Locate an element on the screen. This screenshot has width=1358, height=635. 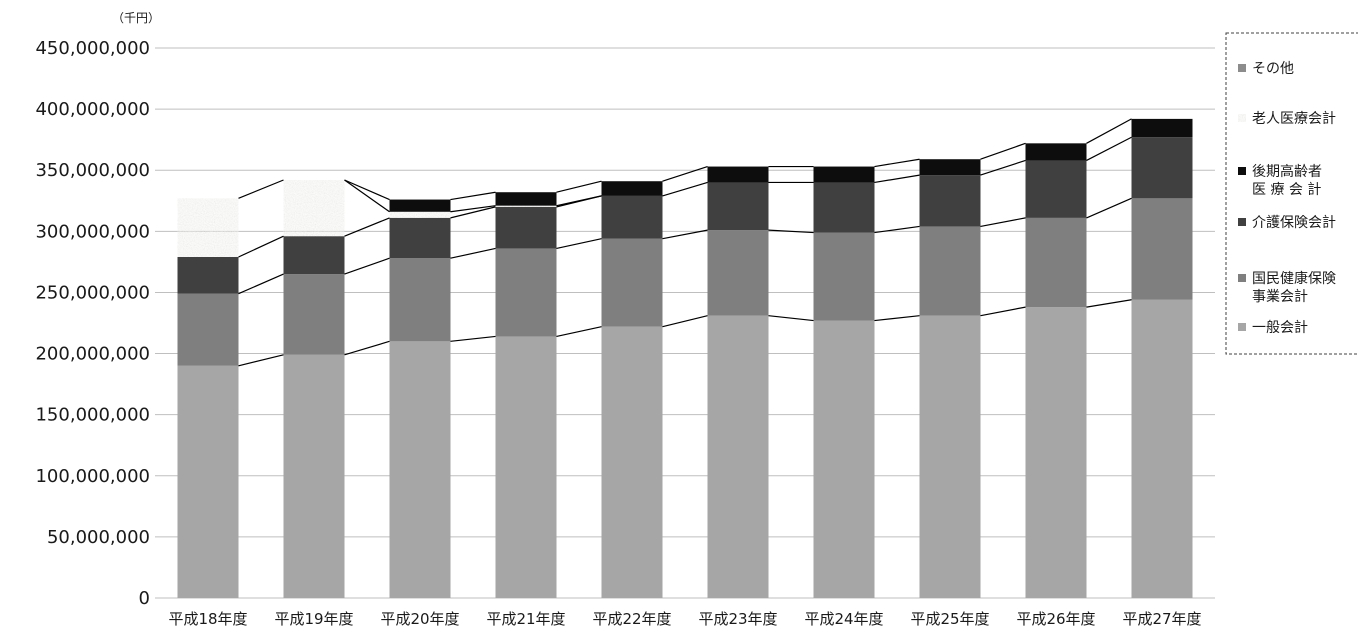
x-tick-label: 平成22年度 is located at coordinates (631, 619).